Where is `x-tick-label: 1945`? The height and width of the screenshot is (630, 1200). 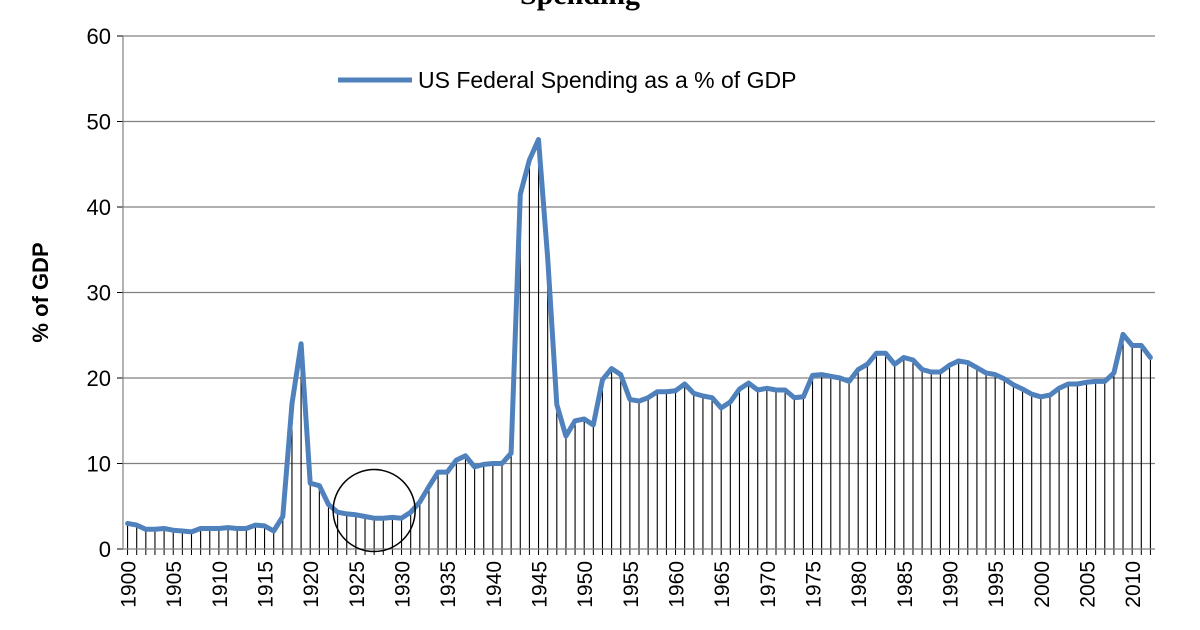
x-tick-label: 1945 is located at coordinates (540, 584).